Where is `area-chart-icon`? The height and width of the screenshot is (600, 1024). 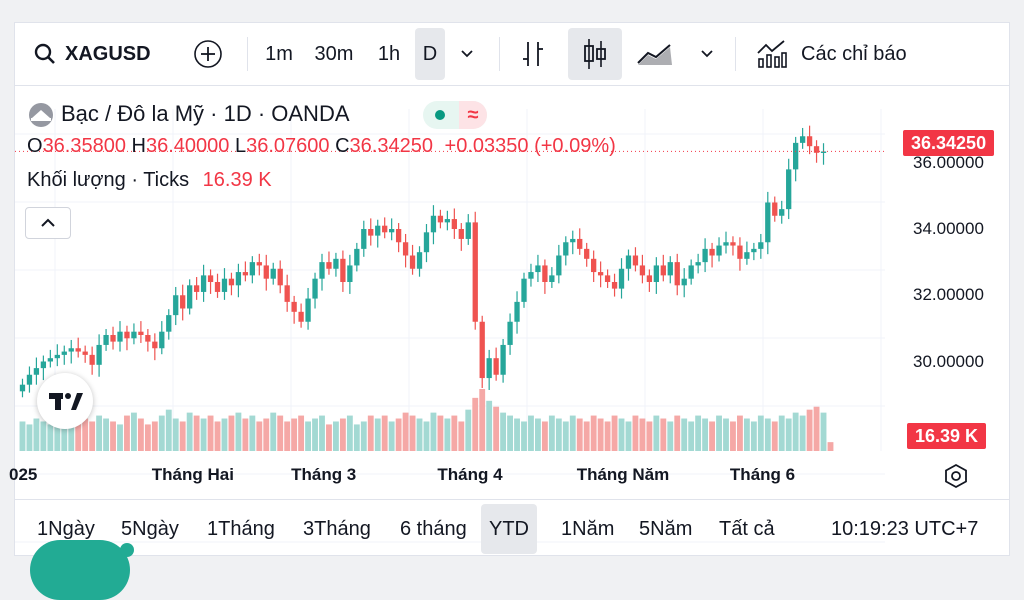
area-chart-icon is located at coordinates (655, 54).